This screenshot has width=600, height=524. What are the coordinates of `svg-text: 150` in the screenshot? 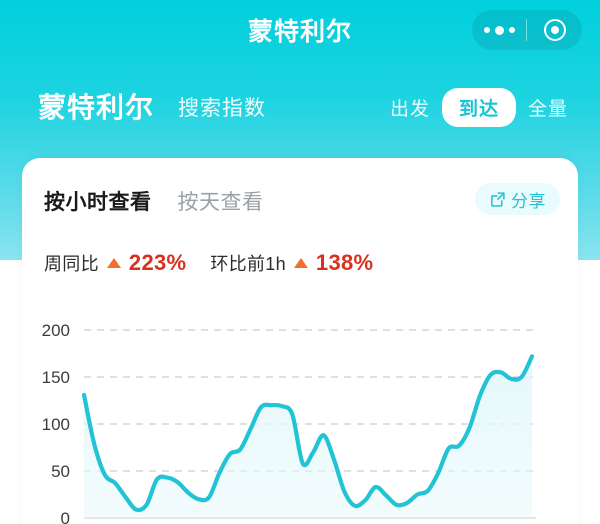 It's located at (56, 377).